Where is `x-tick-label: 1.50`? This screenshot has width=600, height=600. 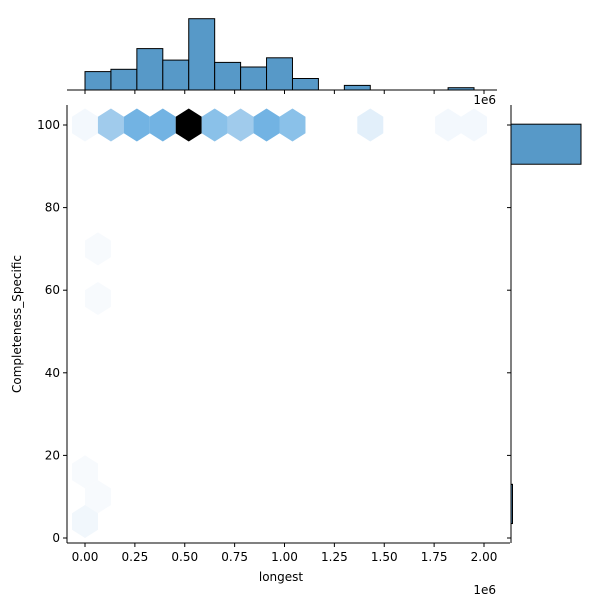 x-tick-label: 1.50 is located at coordinates (384, 557).